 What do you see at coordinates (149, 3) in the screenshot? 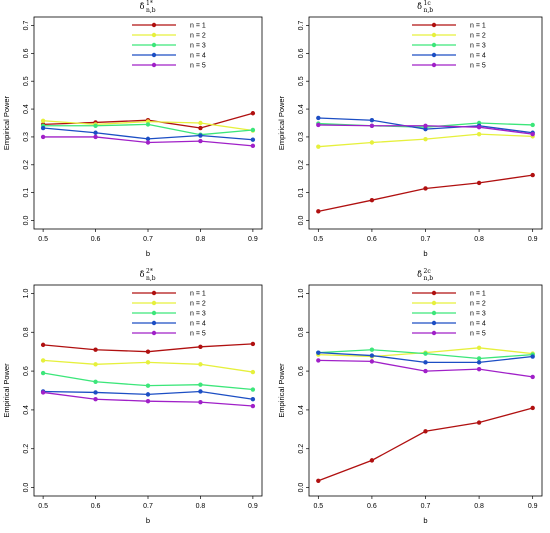
I see `title-superscript: 1*` at bounding box center [149, 3].